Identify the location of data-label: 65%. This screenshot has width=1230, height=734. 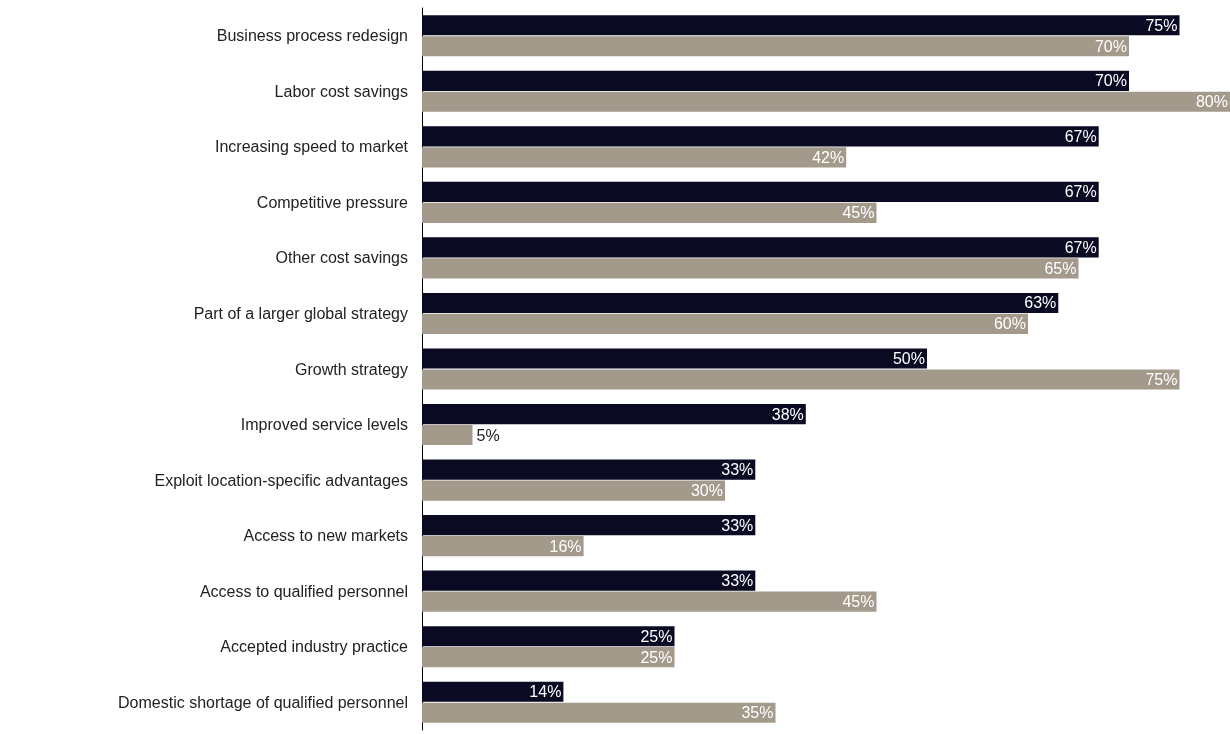
(1060, 268).